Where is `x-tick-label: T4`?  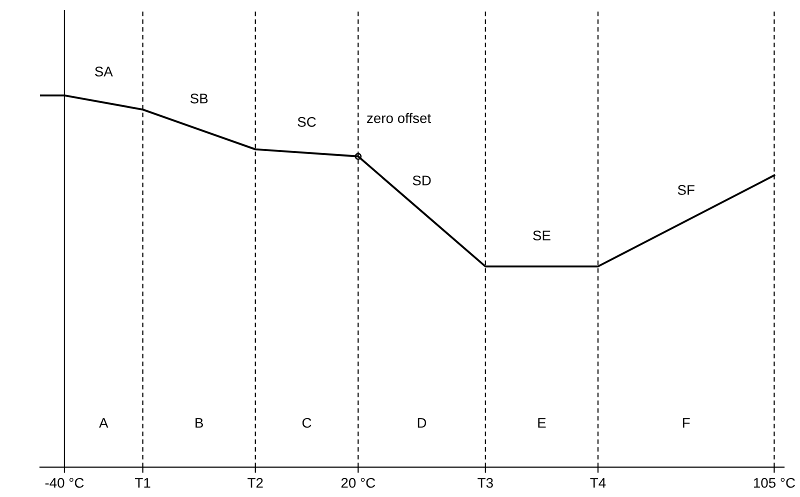
x-tick-label: T4 is located at coordinates (598, 483).